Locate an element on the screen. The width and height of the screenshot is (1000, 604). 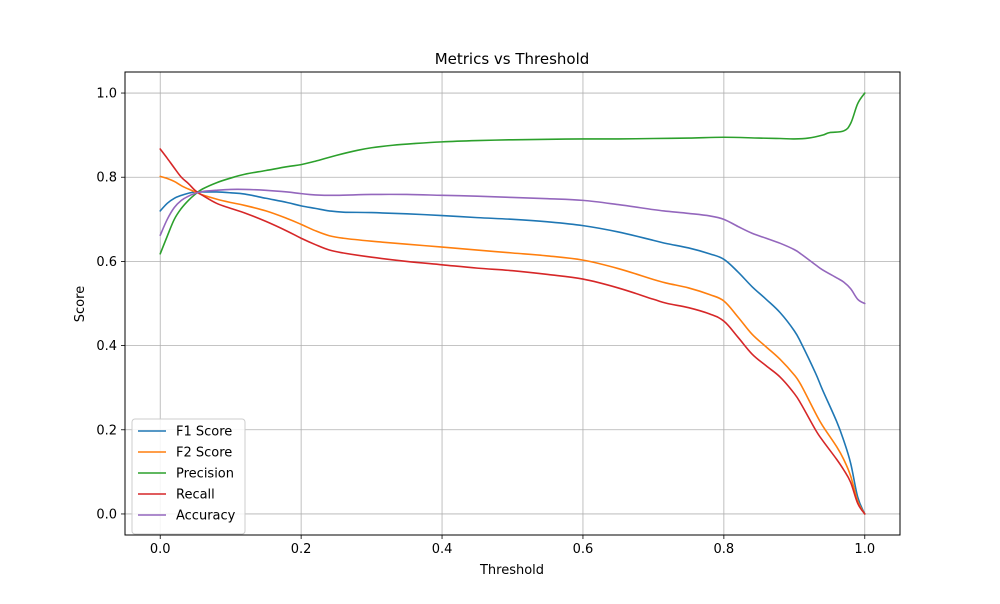
x-axis-label: Threshold is located at coordinates (511, 570).